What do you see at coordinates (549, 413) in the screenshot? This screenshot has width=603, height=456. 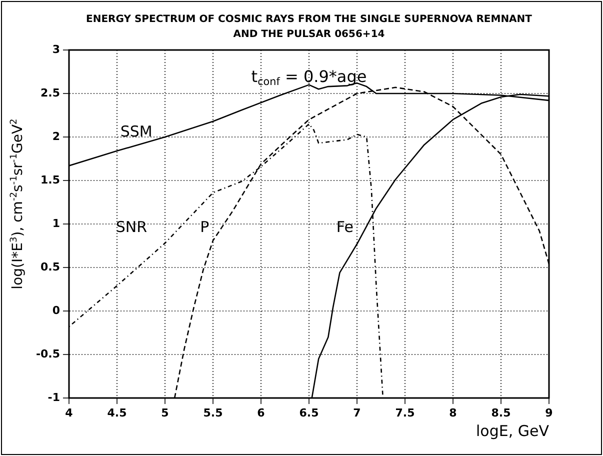 I see `x-tick-label: 9` at bounding box center [549, 413].